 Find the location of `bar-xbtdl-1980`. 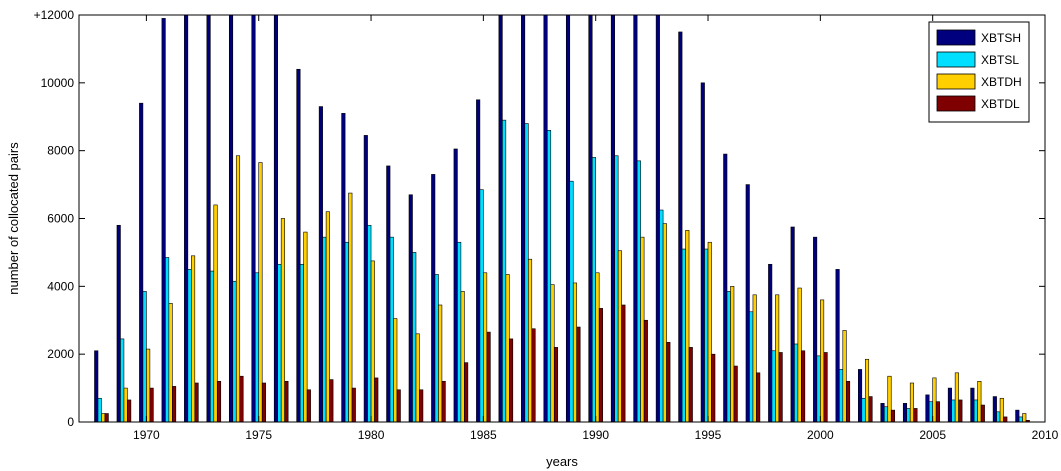

bar-xbtdl-1980 is located at coordinates (376, 400).